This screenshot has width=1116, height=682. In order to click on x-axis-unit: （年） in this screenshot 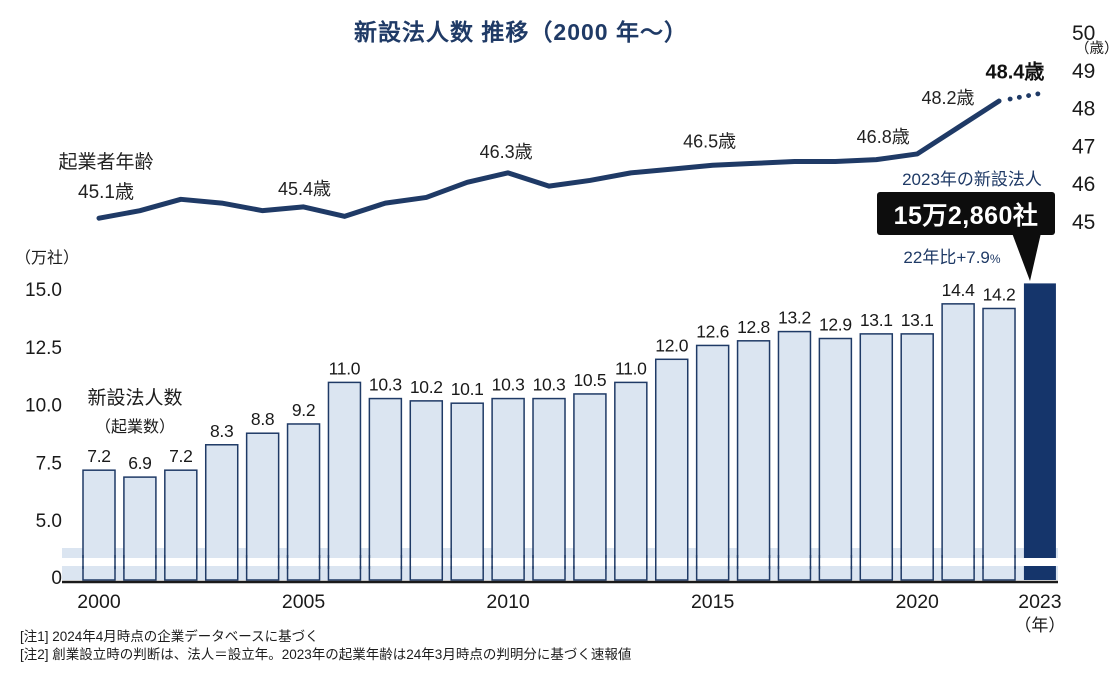, I will do `click(1039, 625)`.